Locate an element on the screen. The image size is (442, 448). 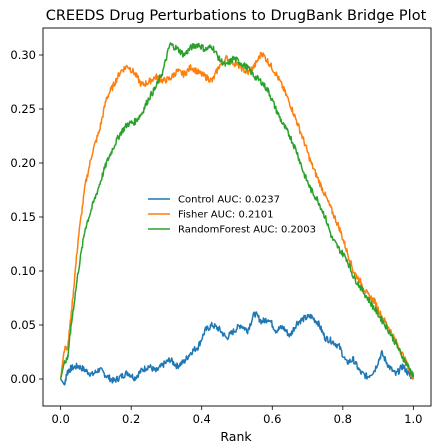
legend-label: RandomForest AUC: 0.2003 is located at coordinates (247, 230).